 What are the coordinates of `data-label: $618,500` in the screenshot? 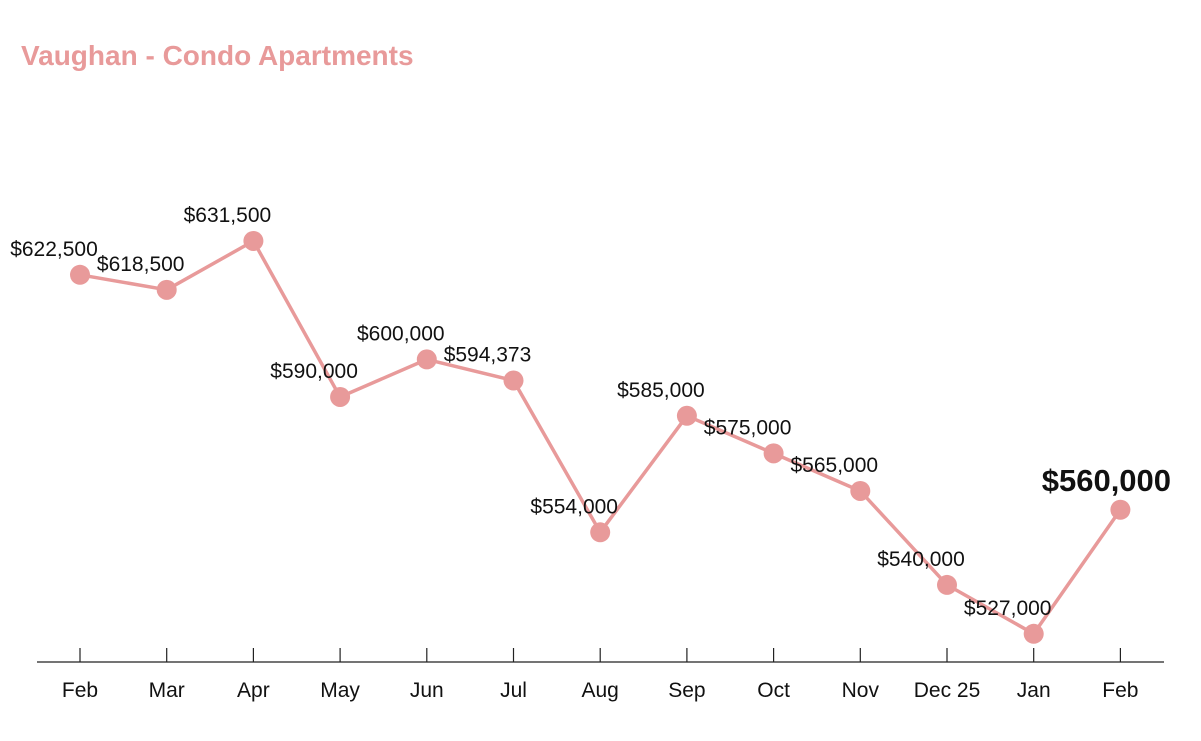 It's located at (141, 264).